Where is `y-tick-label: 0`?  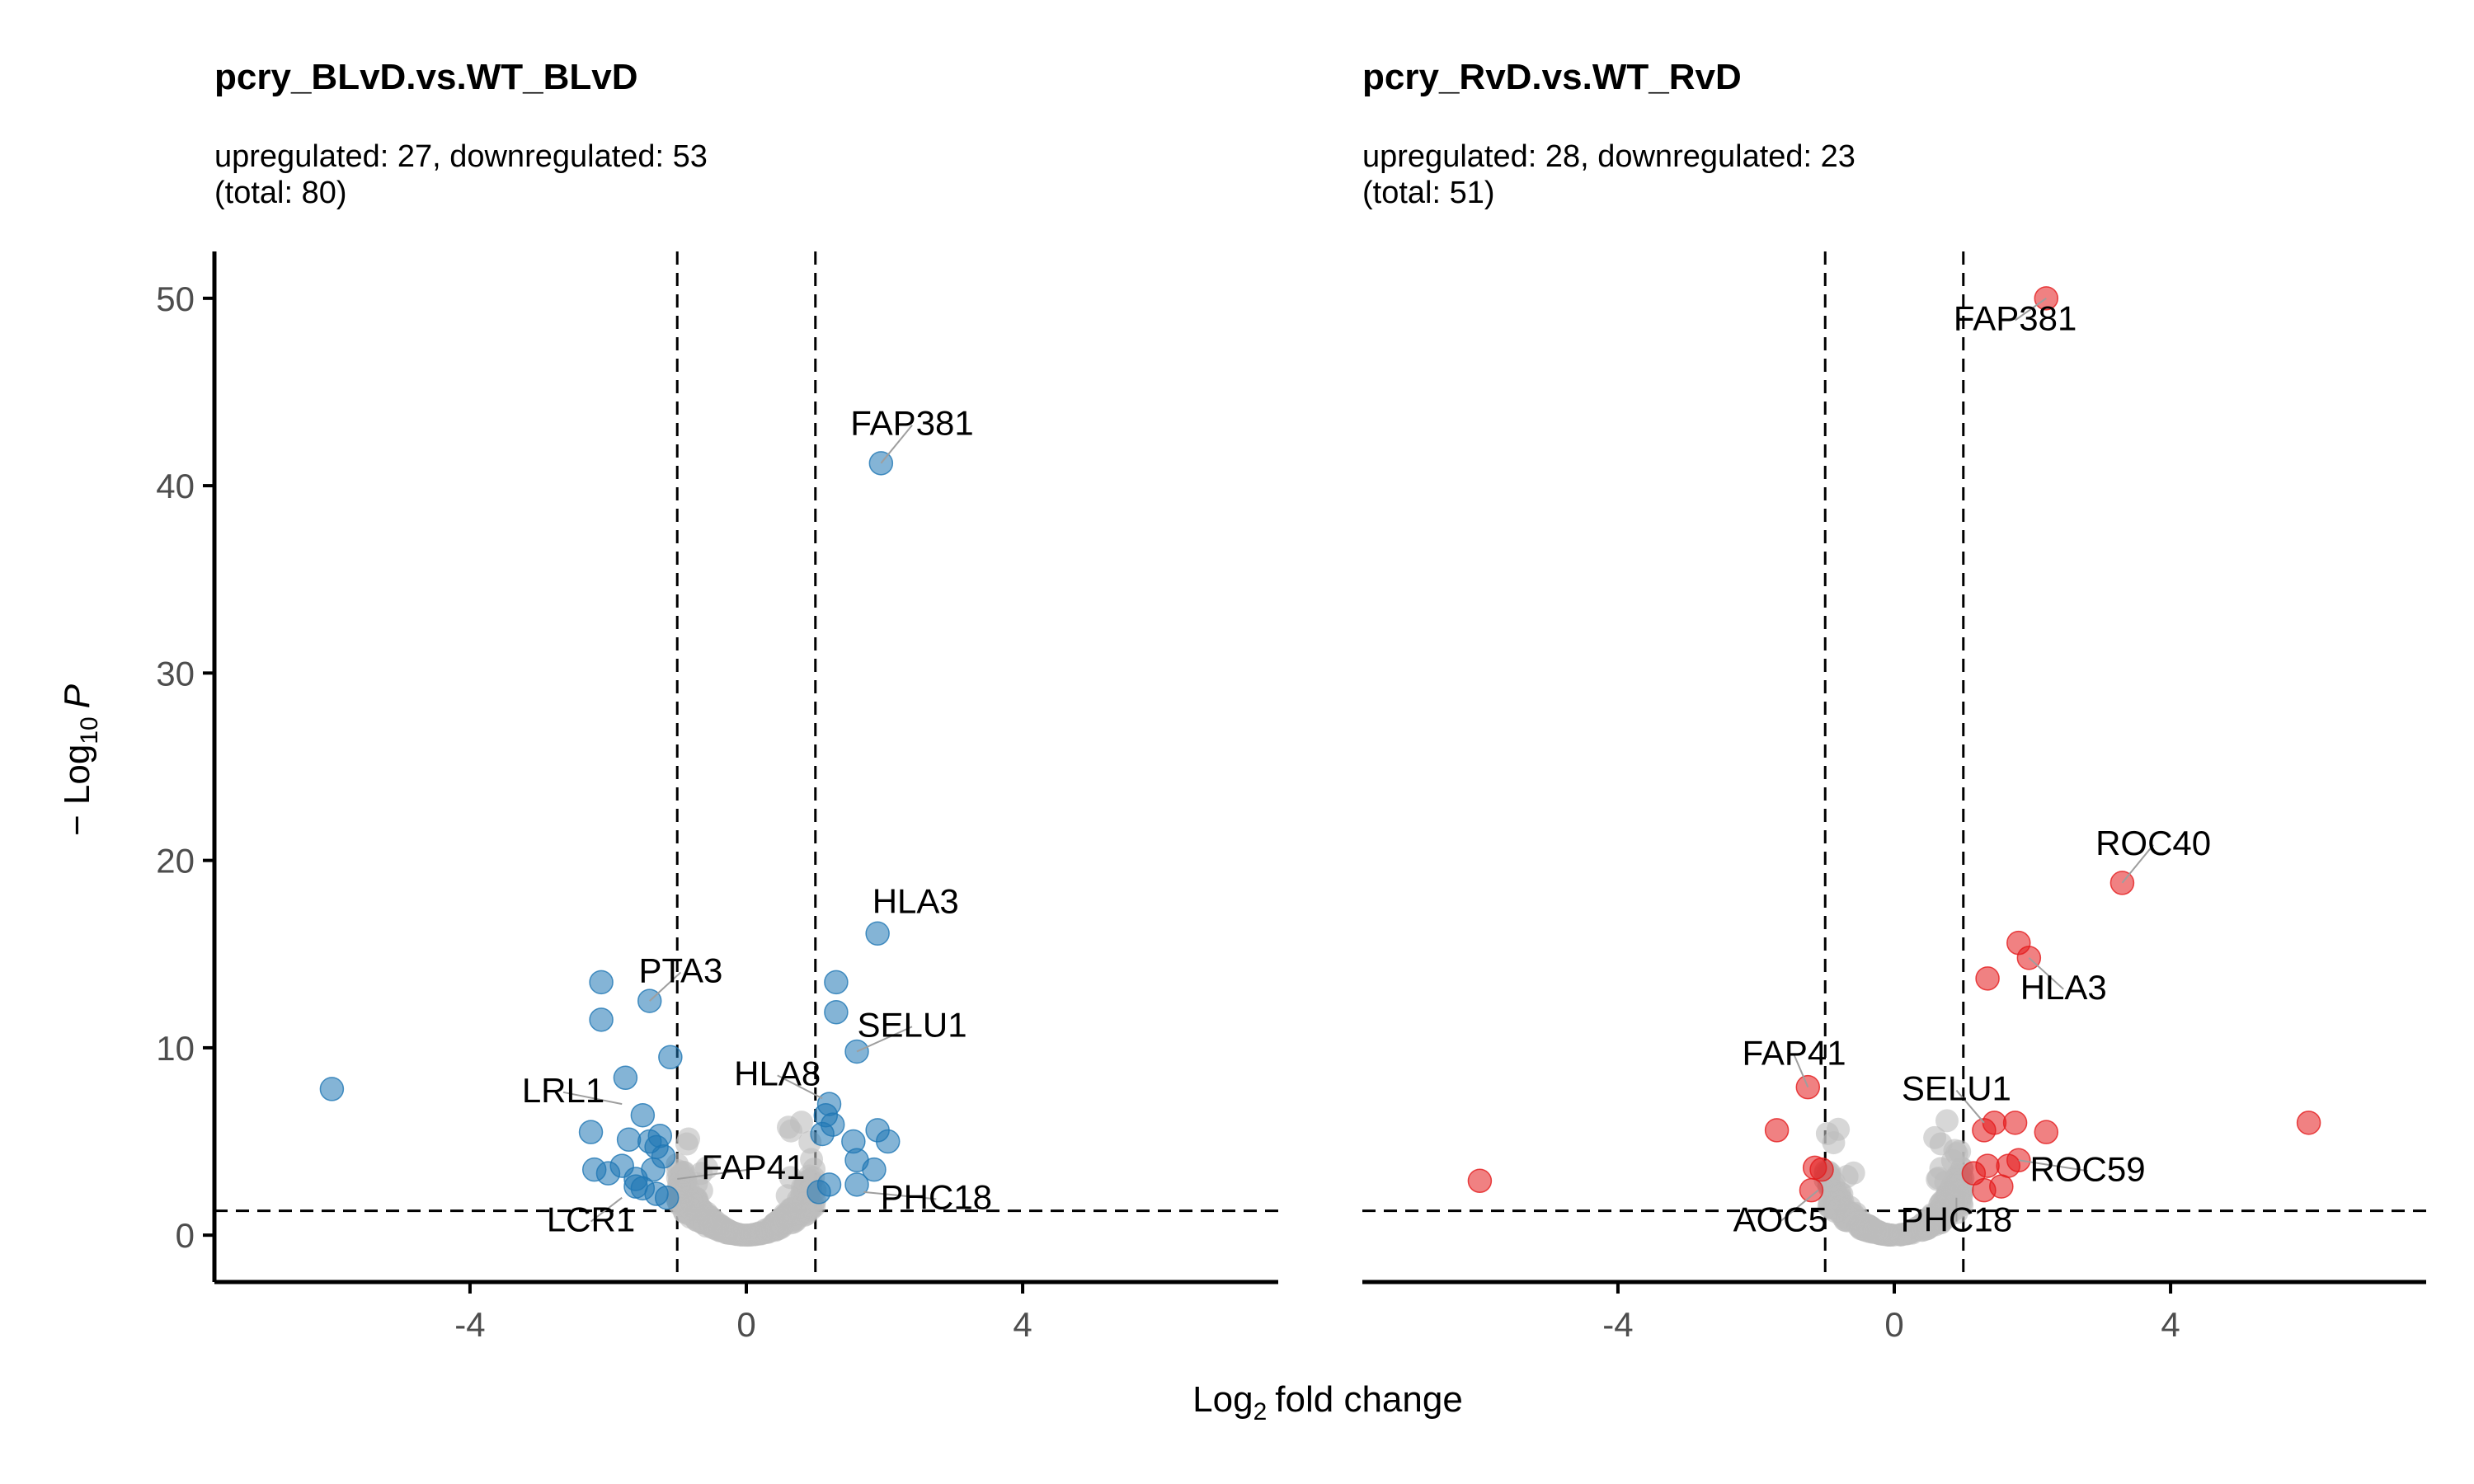 y-tick-label: 0 is located at coordinates (185, 1235).